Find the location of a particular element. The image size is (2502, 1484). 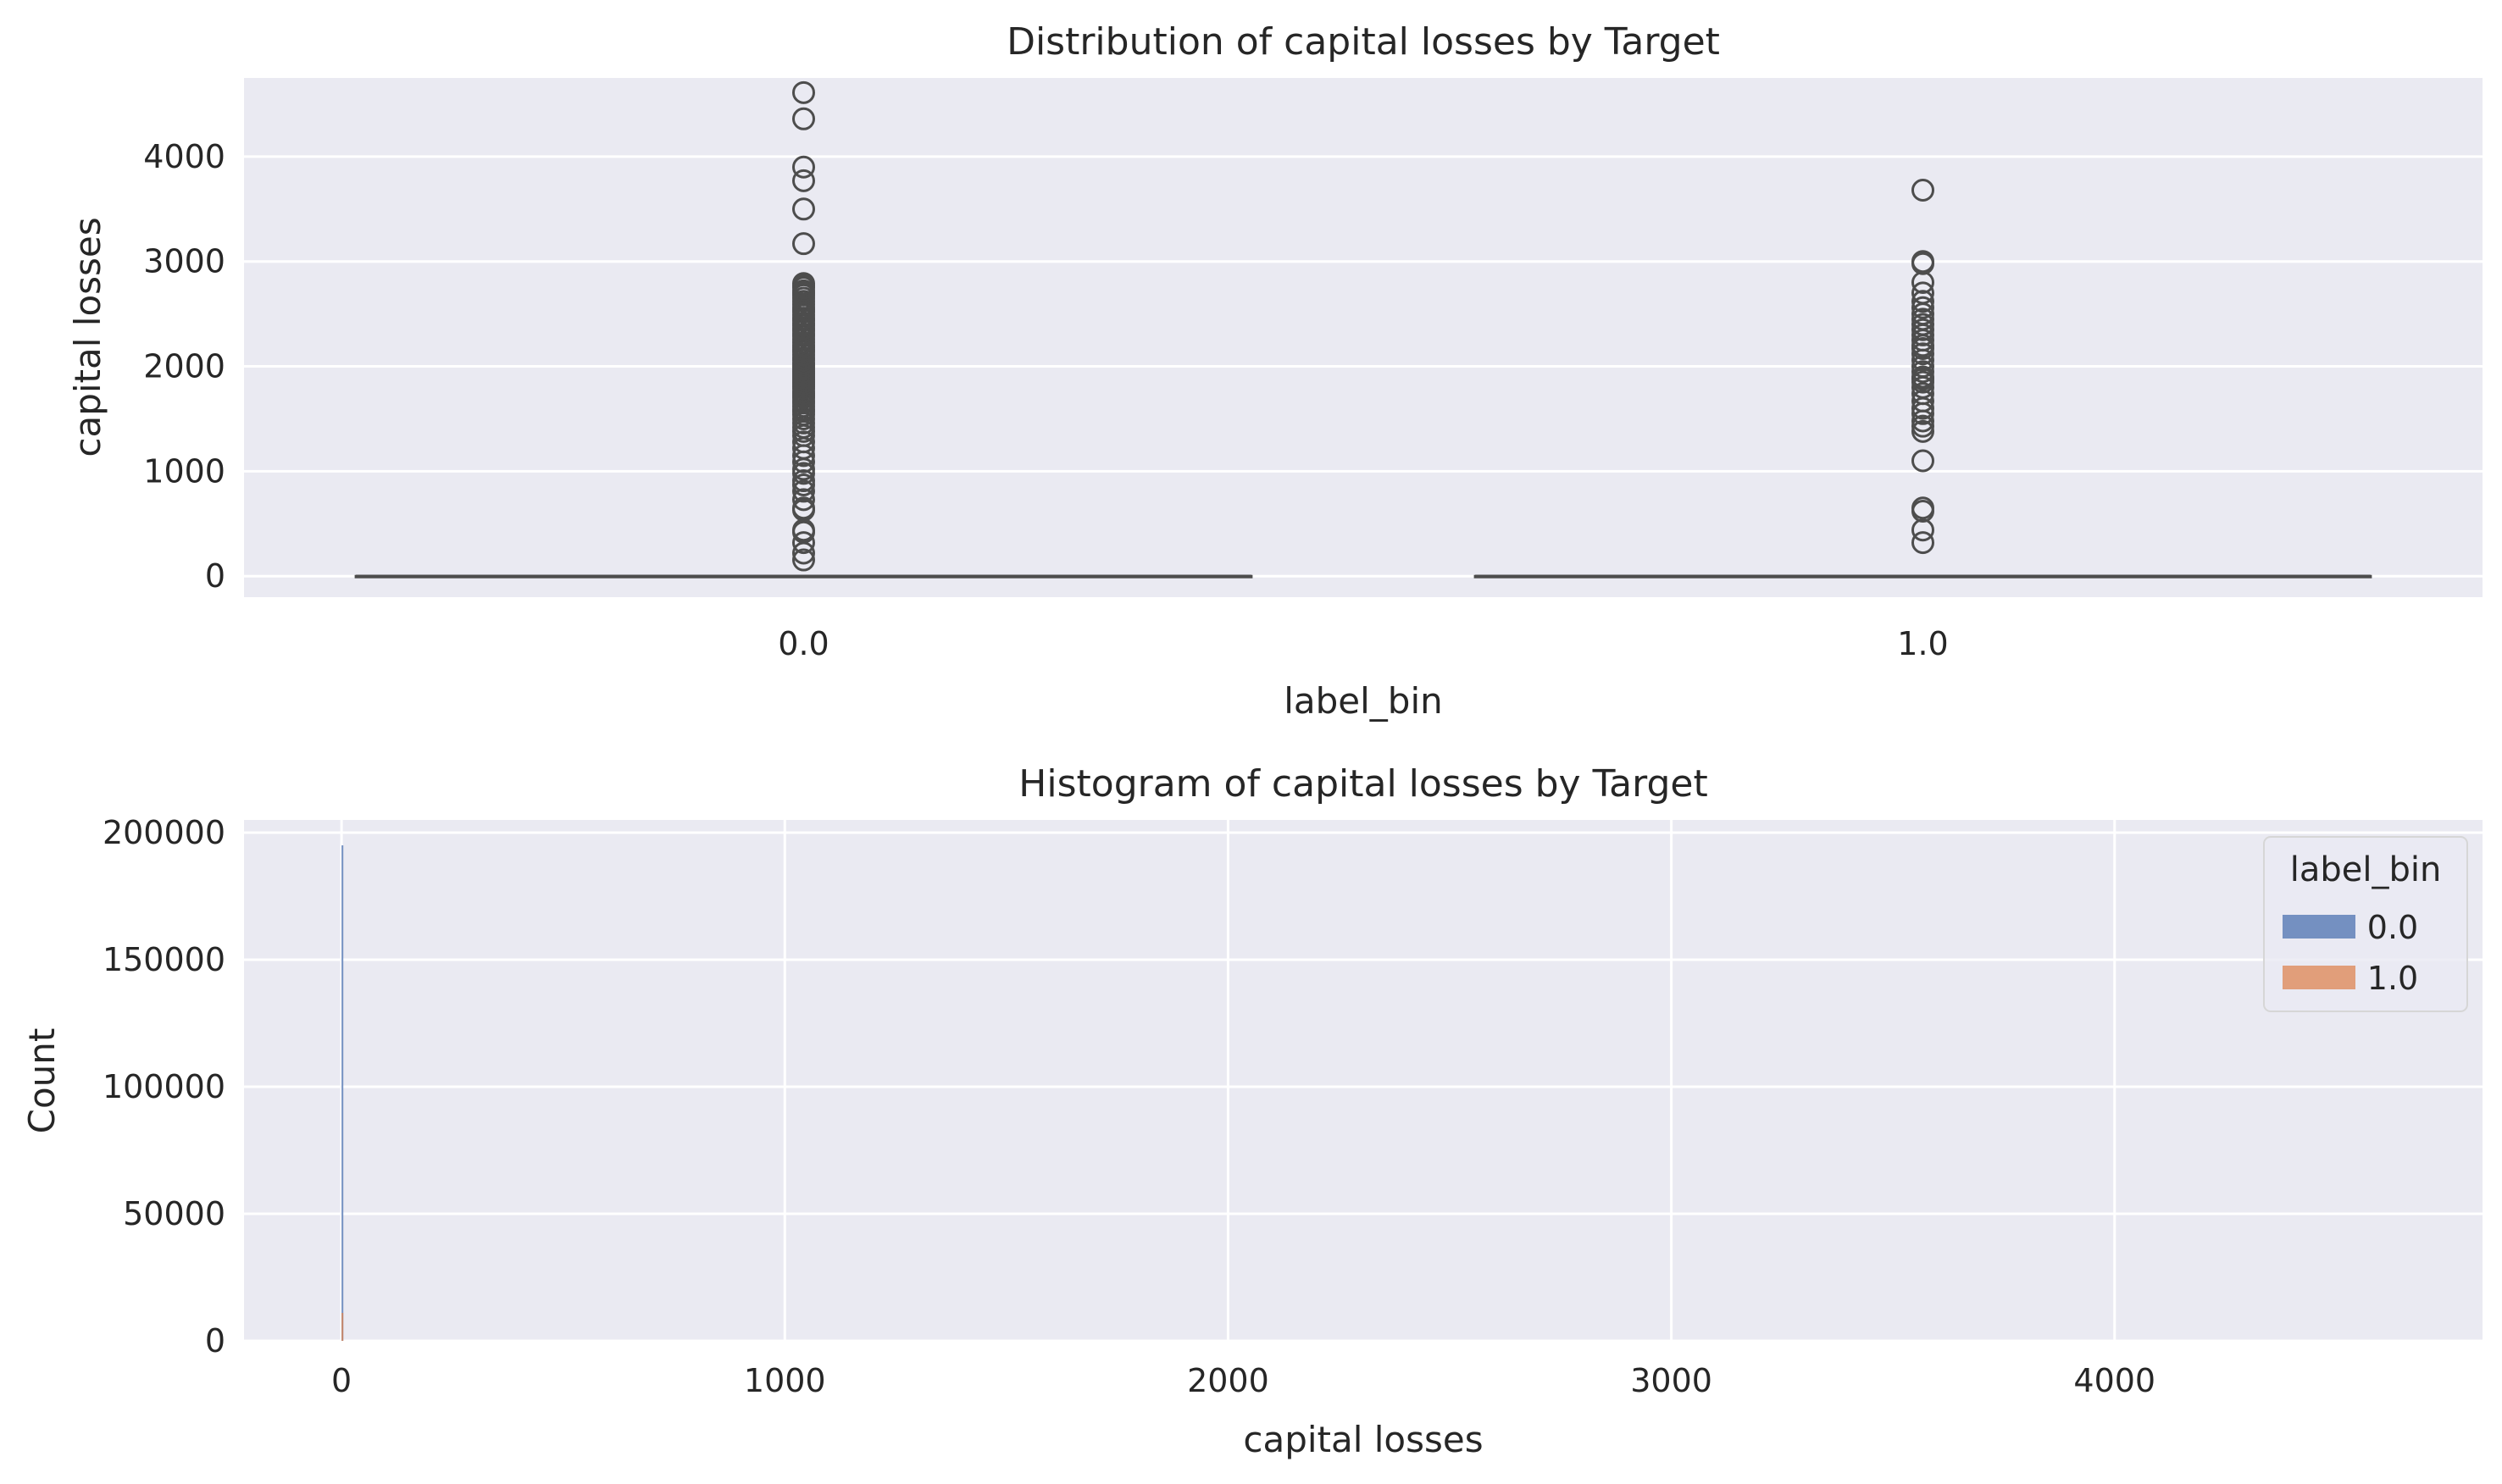

boxplot-y-ticks: 0 1000 2000 3000 4000 is located at coordinates (184, 366).